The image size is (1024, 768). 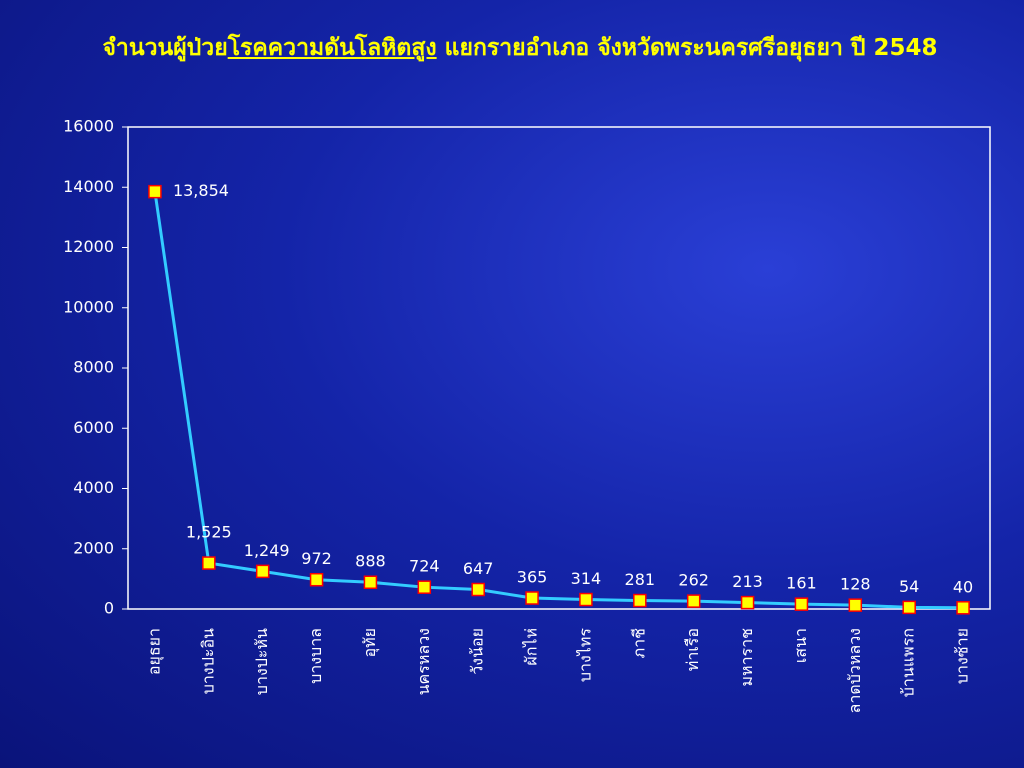 I want to click on data-label: 365, so click(x=532, y=577).